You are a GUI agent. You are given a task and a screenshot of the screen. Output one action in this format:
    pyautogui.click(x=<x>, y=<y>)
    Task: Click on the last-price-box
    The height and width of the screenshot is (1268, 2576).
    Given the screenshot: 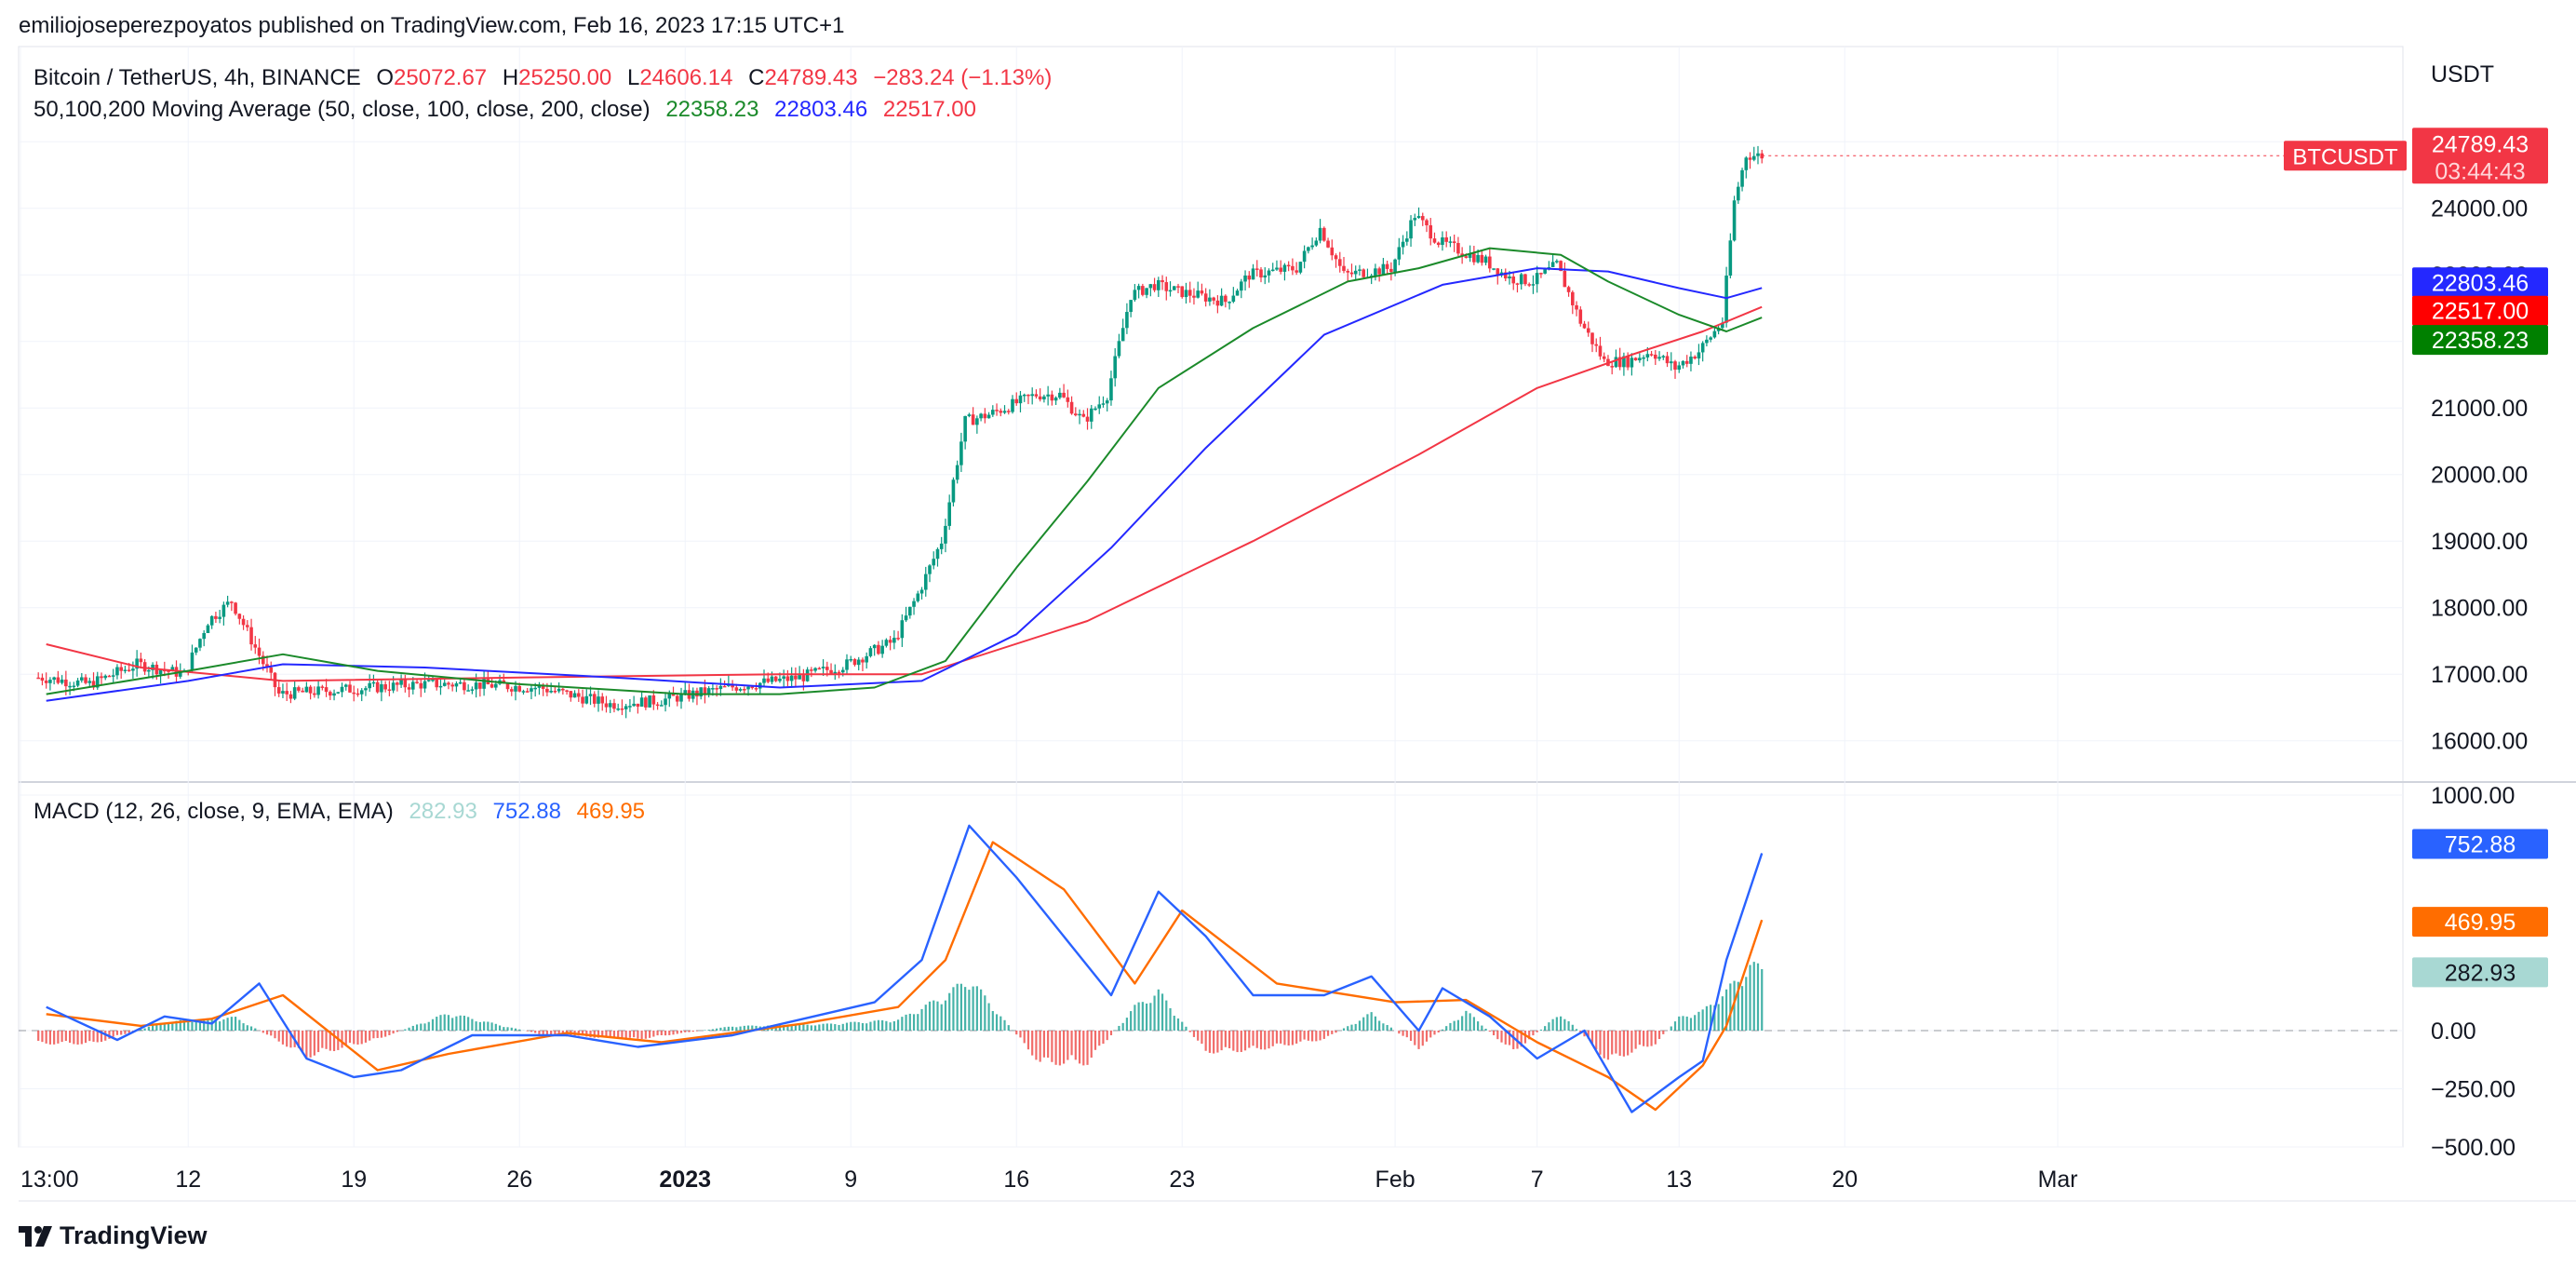 What is the action you would take?
    pyautogui.click(x=2480, y=156)
    